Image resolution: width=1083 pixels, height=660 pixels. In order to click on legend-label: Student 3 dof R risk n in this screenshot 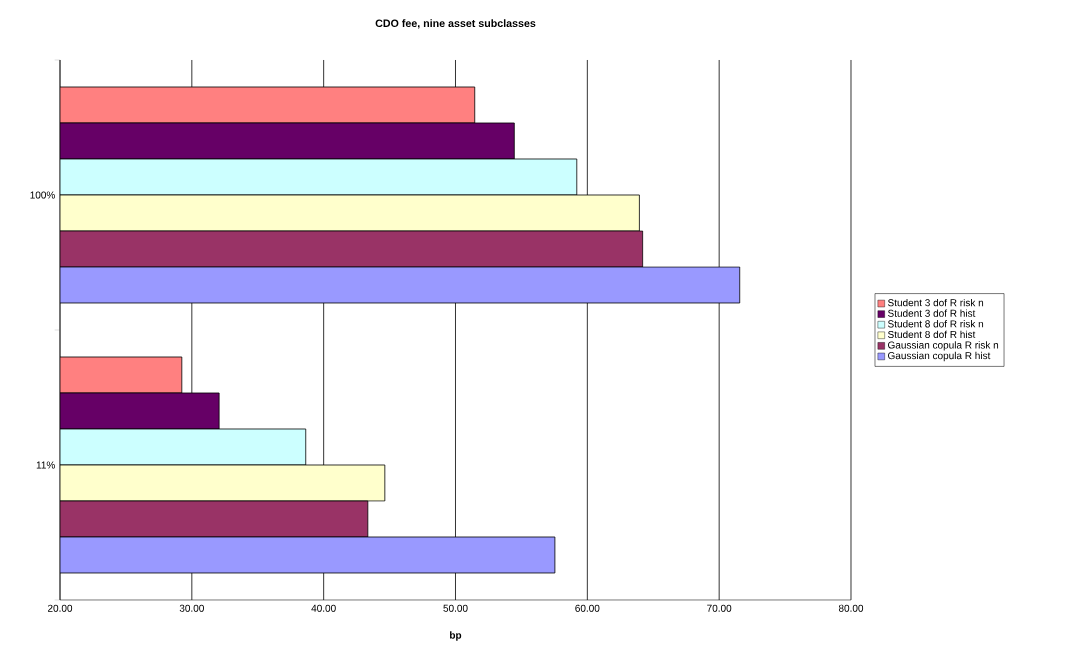, I will do `click(936, 302)`.